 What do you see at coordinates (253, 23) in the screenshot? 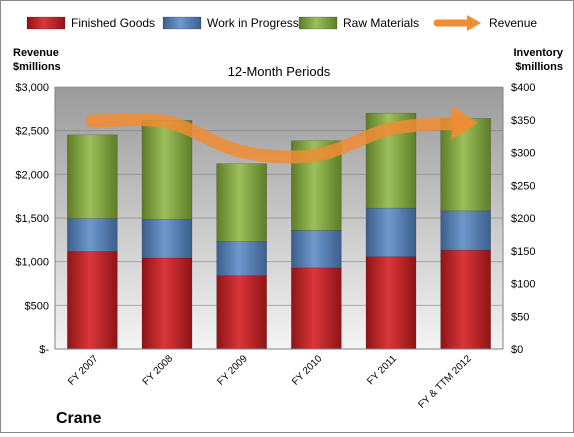
I see `legend-label: Work in Progress` at bounding box center [253, 23].